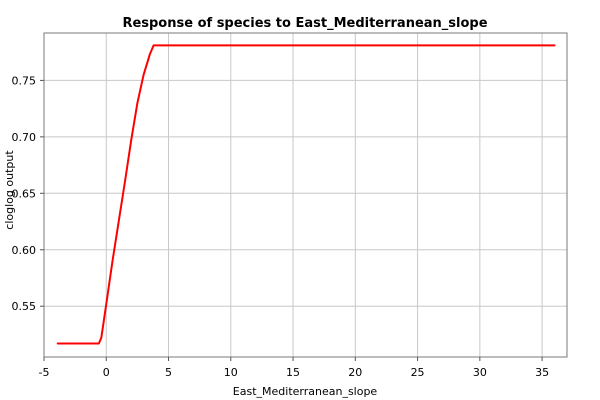 The width and height of the screenshot is (600, 400). I want to click on x-tick-label: 0, so click(106, 372).